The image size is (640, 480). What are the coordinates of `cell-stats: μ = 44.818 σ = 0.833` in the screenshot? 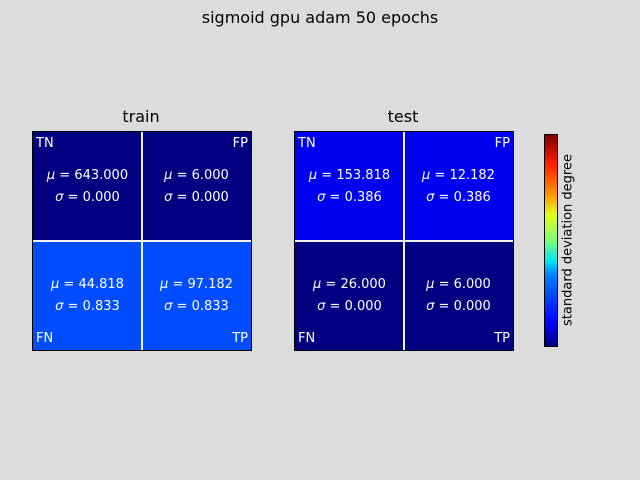 It's located at (87, 296).